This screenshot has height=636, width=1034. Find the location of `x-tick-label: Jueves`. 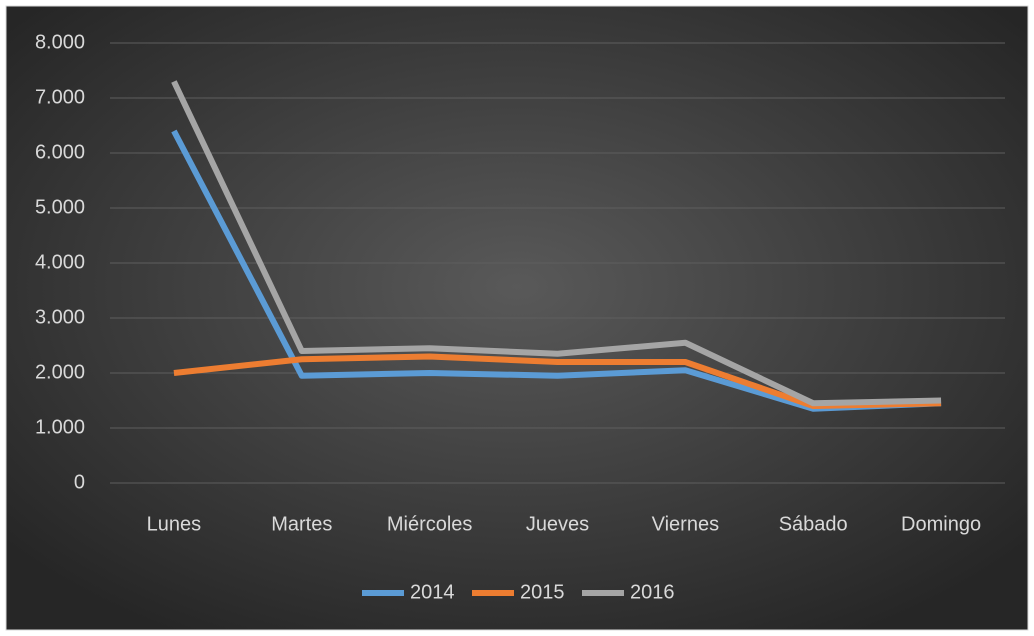

x-tick-label: Jueves is located at coordinates (557, 524).